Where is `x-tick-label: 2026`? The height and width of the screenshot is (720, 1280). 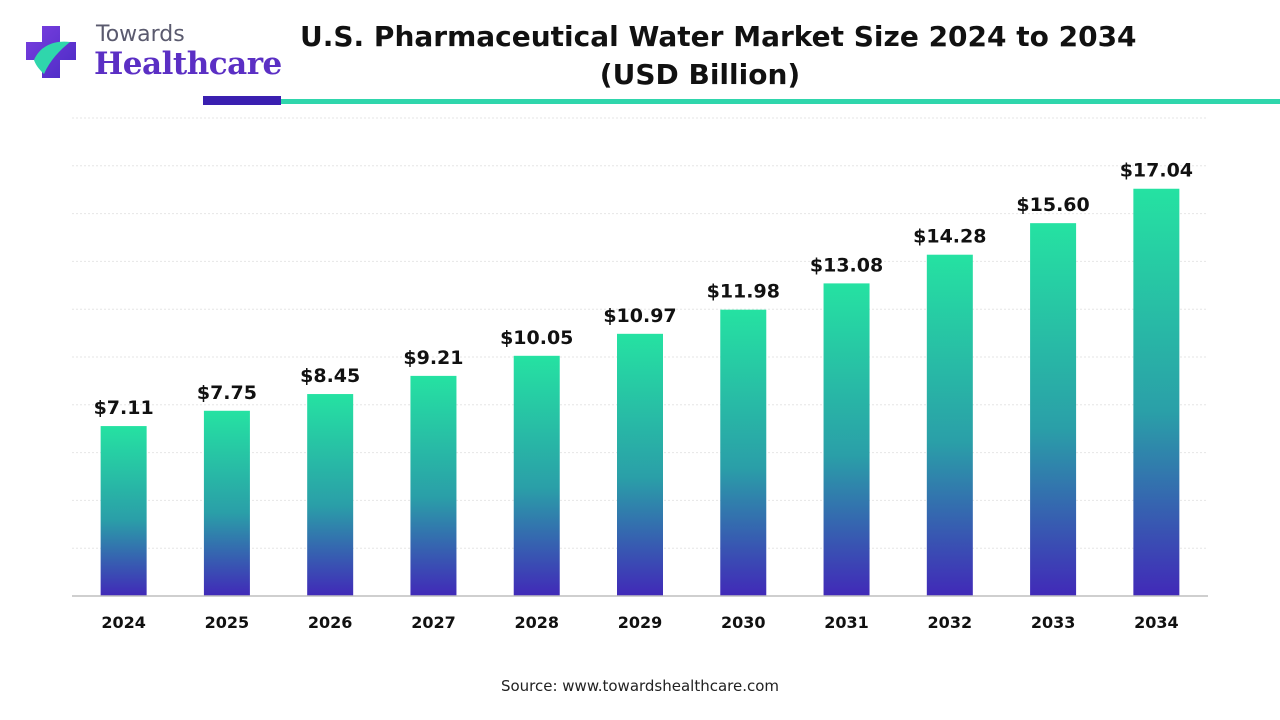
x-tick-label: 2026 is located at coordinates (330, 622).